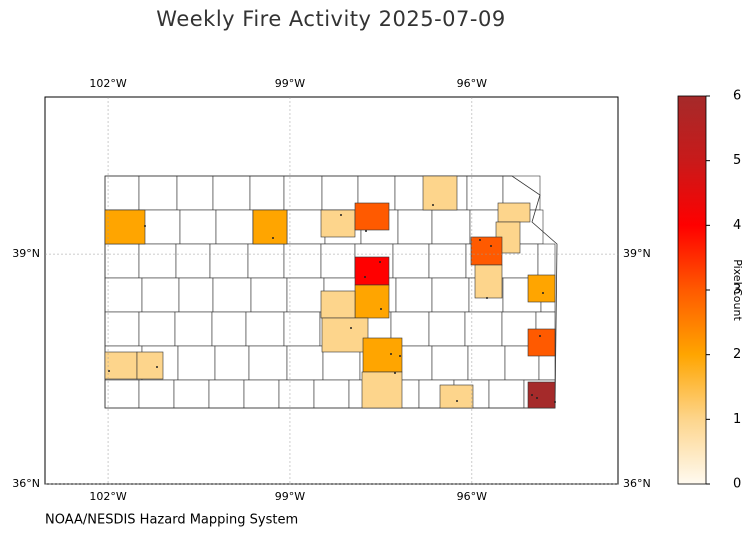 The width and height of the screenshot is (751, 536). I want to click on source: NOAA/NESDIS Hazard Mapping System, so click(171, 520).